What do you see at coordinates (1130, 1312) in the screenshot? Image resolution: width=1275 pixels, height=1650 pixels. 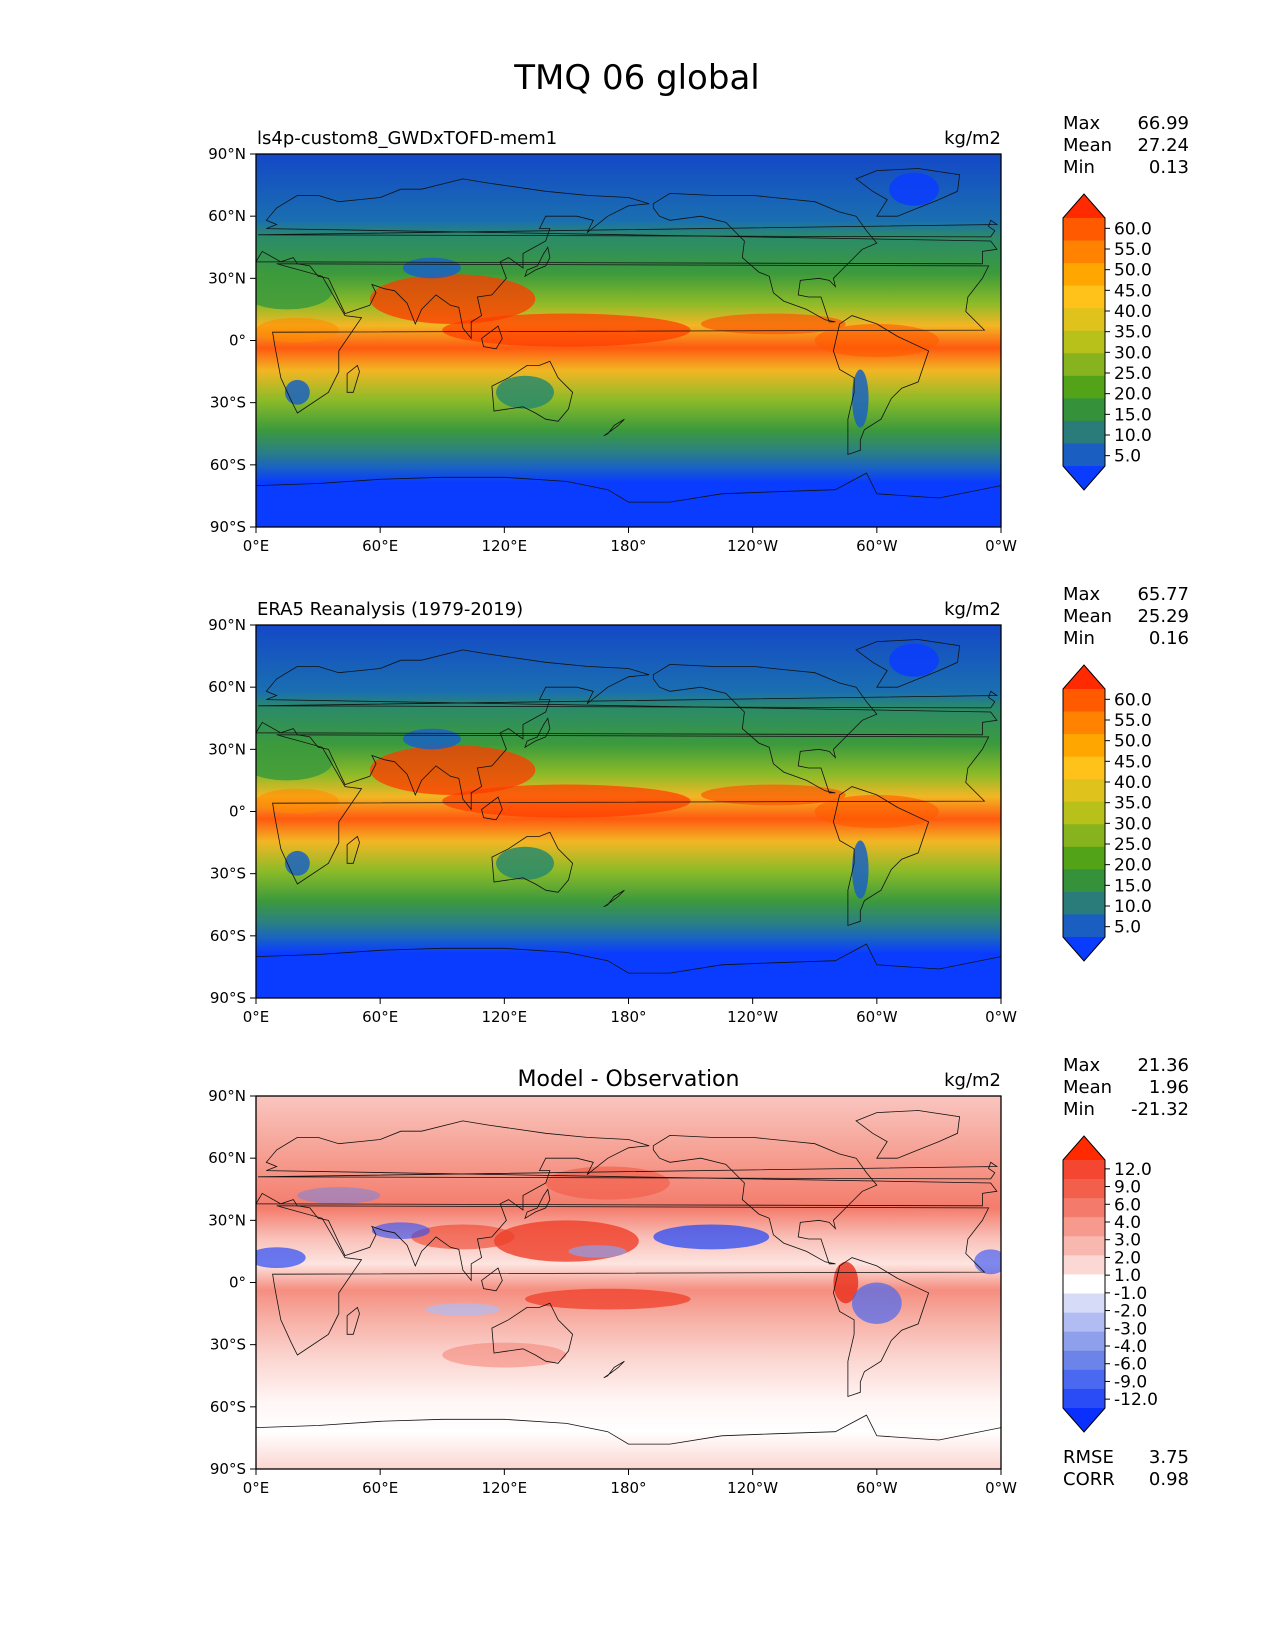 I see `colorbar-label: -2.0` at bounding box center [1130, 1312].